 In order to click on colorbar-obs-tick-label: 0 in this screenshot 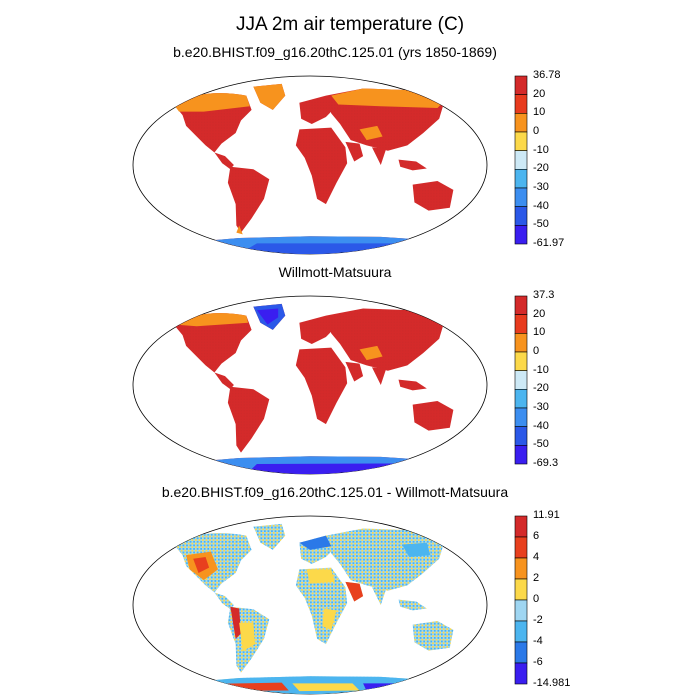, I will do `click(536, 351)`.